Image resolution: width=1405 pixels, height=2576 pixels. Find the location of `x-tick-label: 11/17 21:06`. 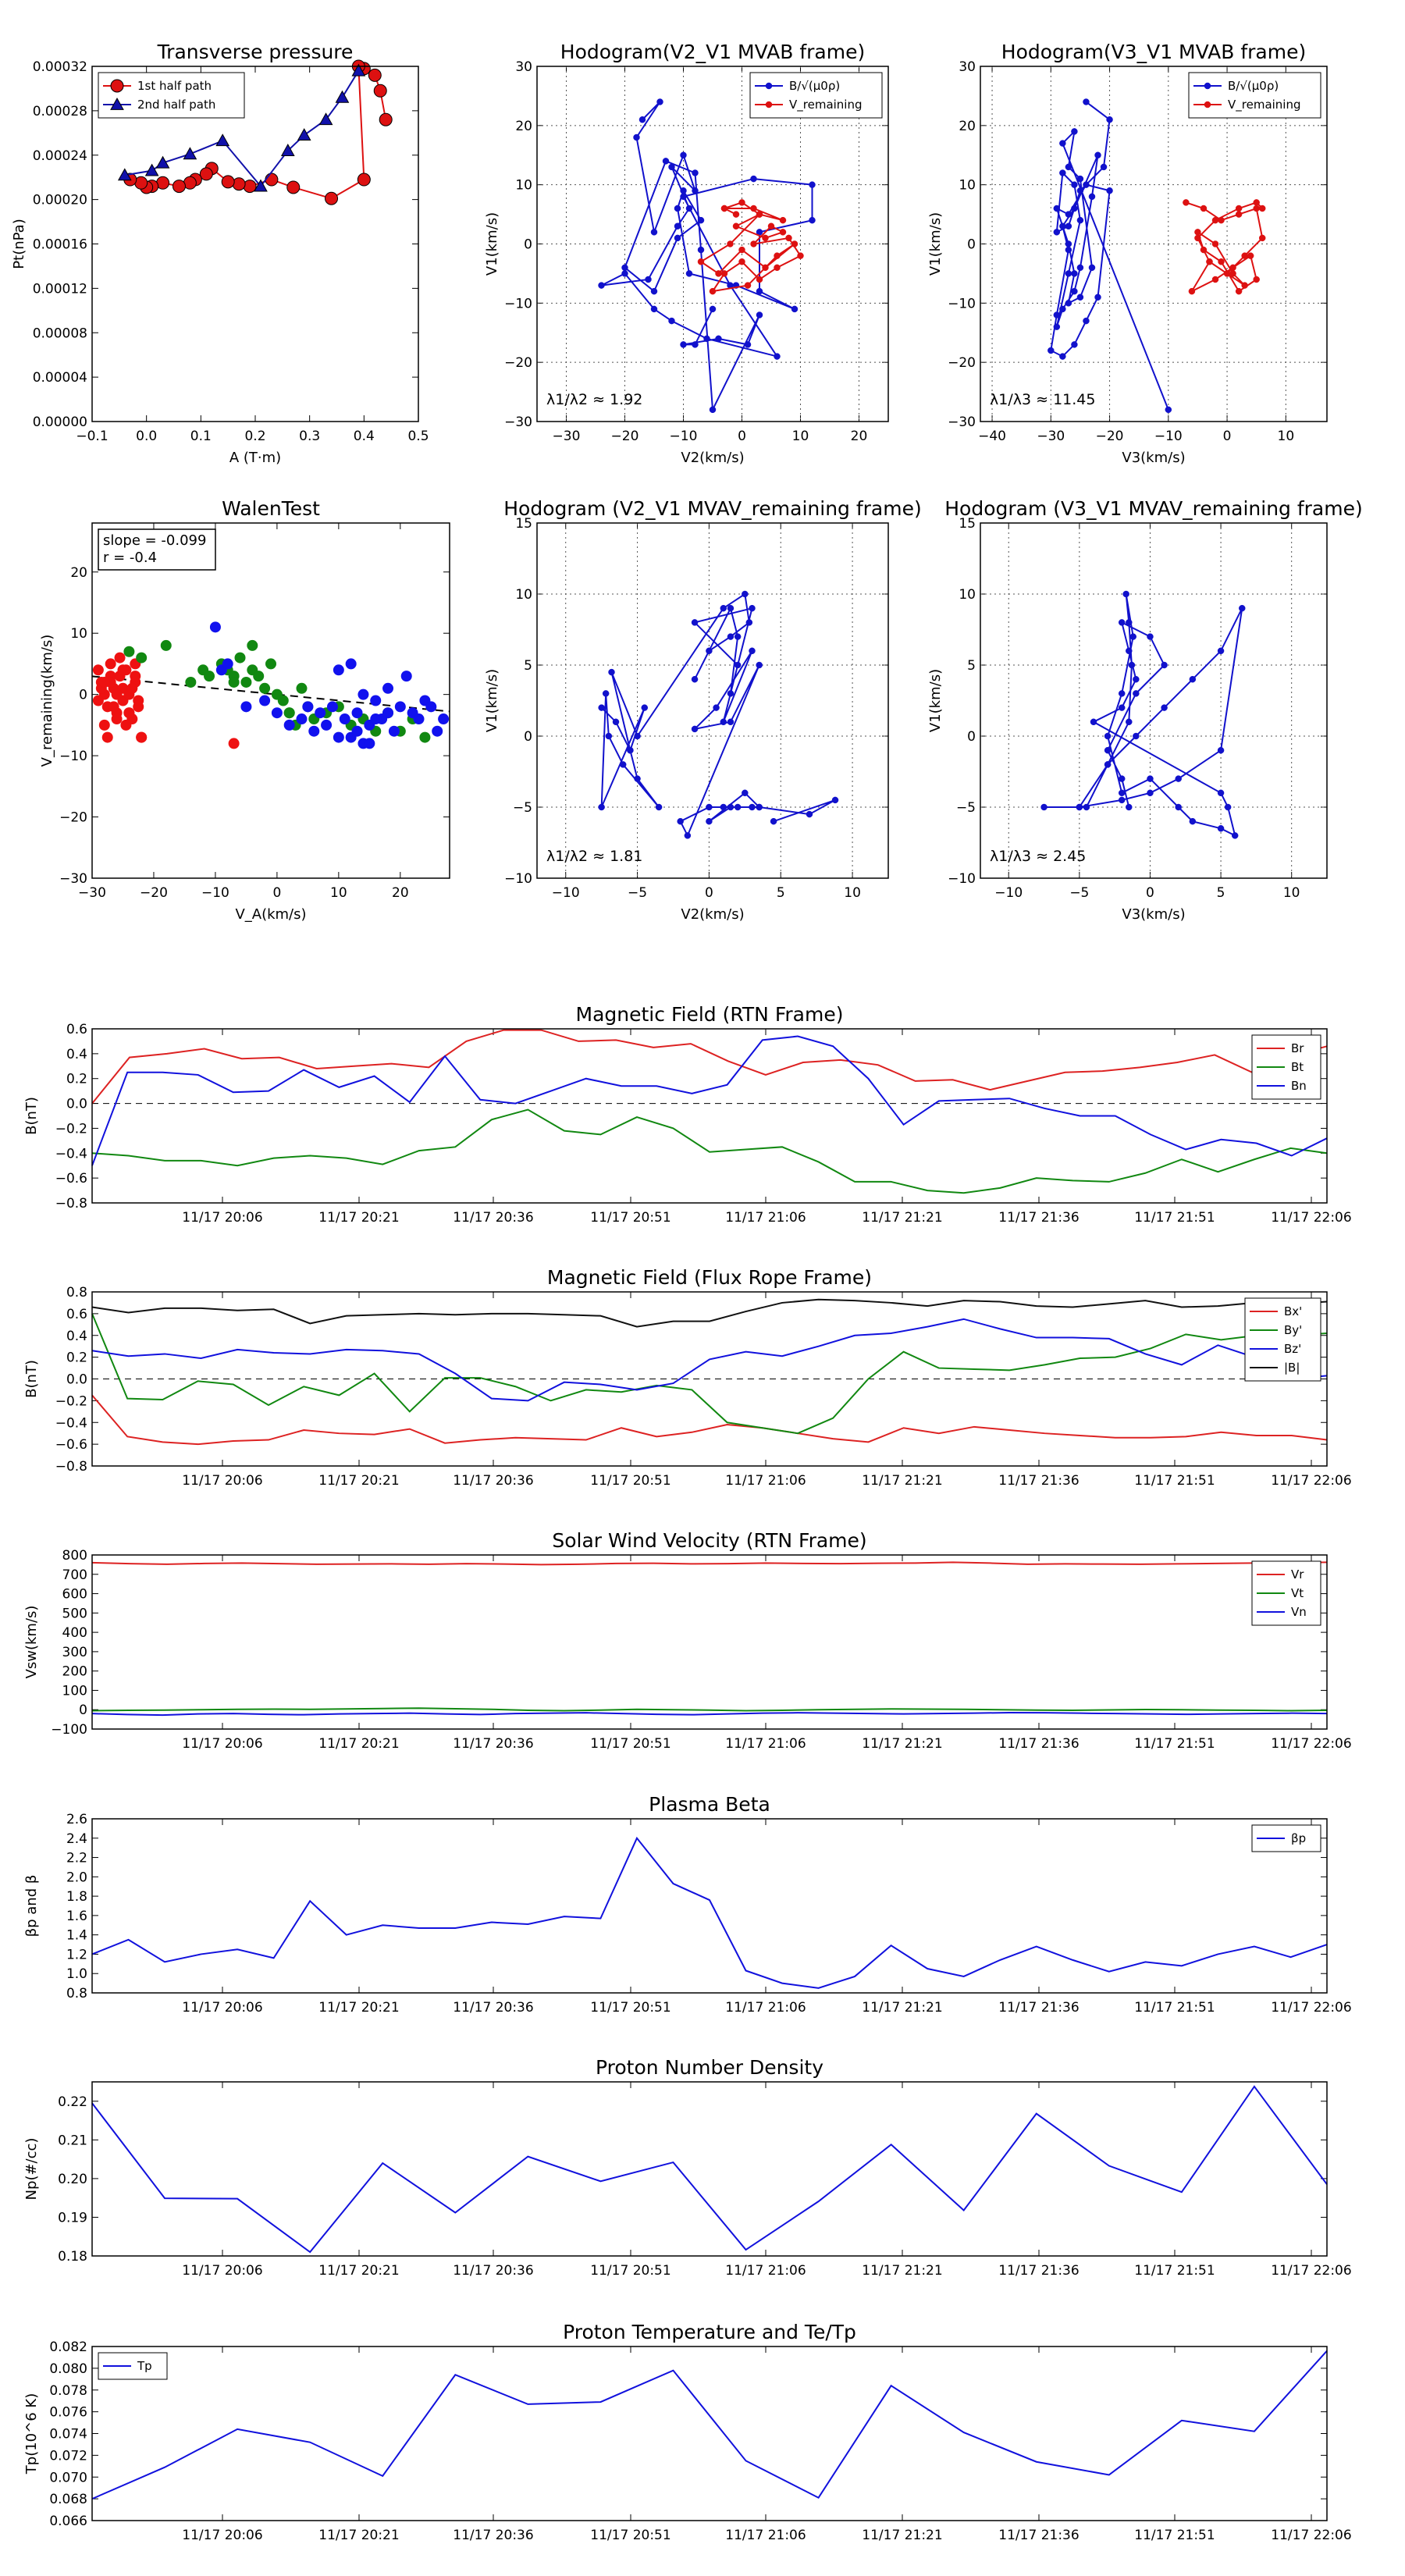

x-tick-label: 11/17 21:06 is located at coordinates (765, 2271).